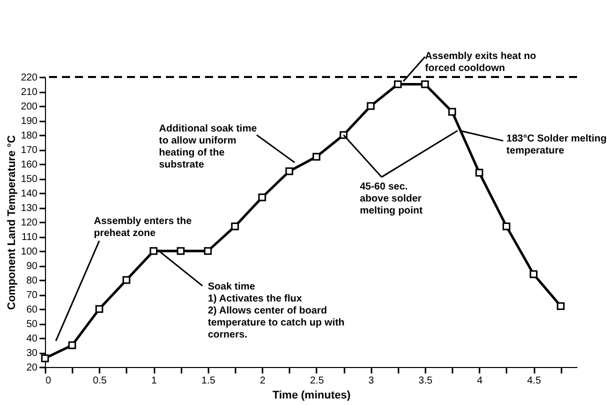 The height and width of the screenshot is (405, 607). What do you see at coordinates (32, 310) in the screenshot?
I see `y-tick-label: 60` at bounding box center [32, 310].